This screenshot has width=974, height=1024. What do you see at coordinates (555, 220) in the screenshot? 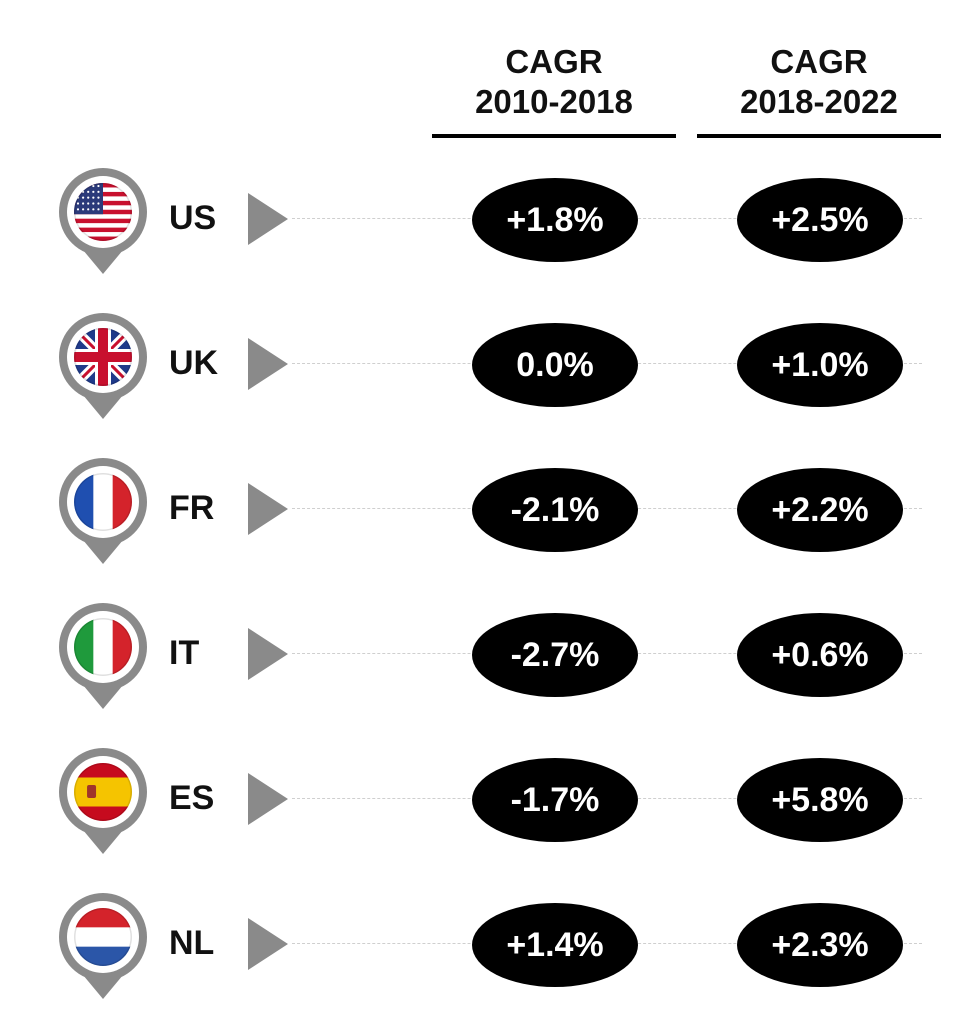
I see `cagr-2010-2018-value: +1.8%` at bounding box center [555, 220].